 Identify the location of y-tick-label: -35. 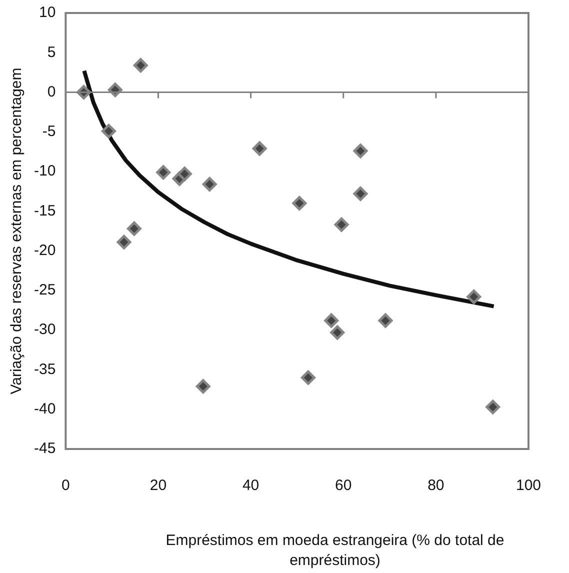
(45, 369).